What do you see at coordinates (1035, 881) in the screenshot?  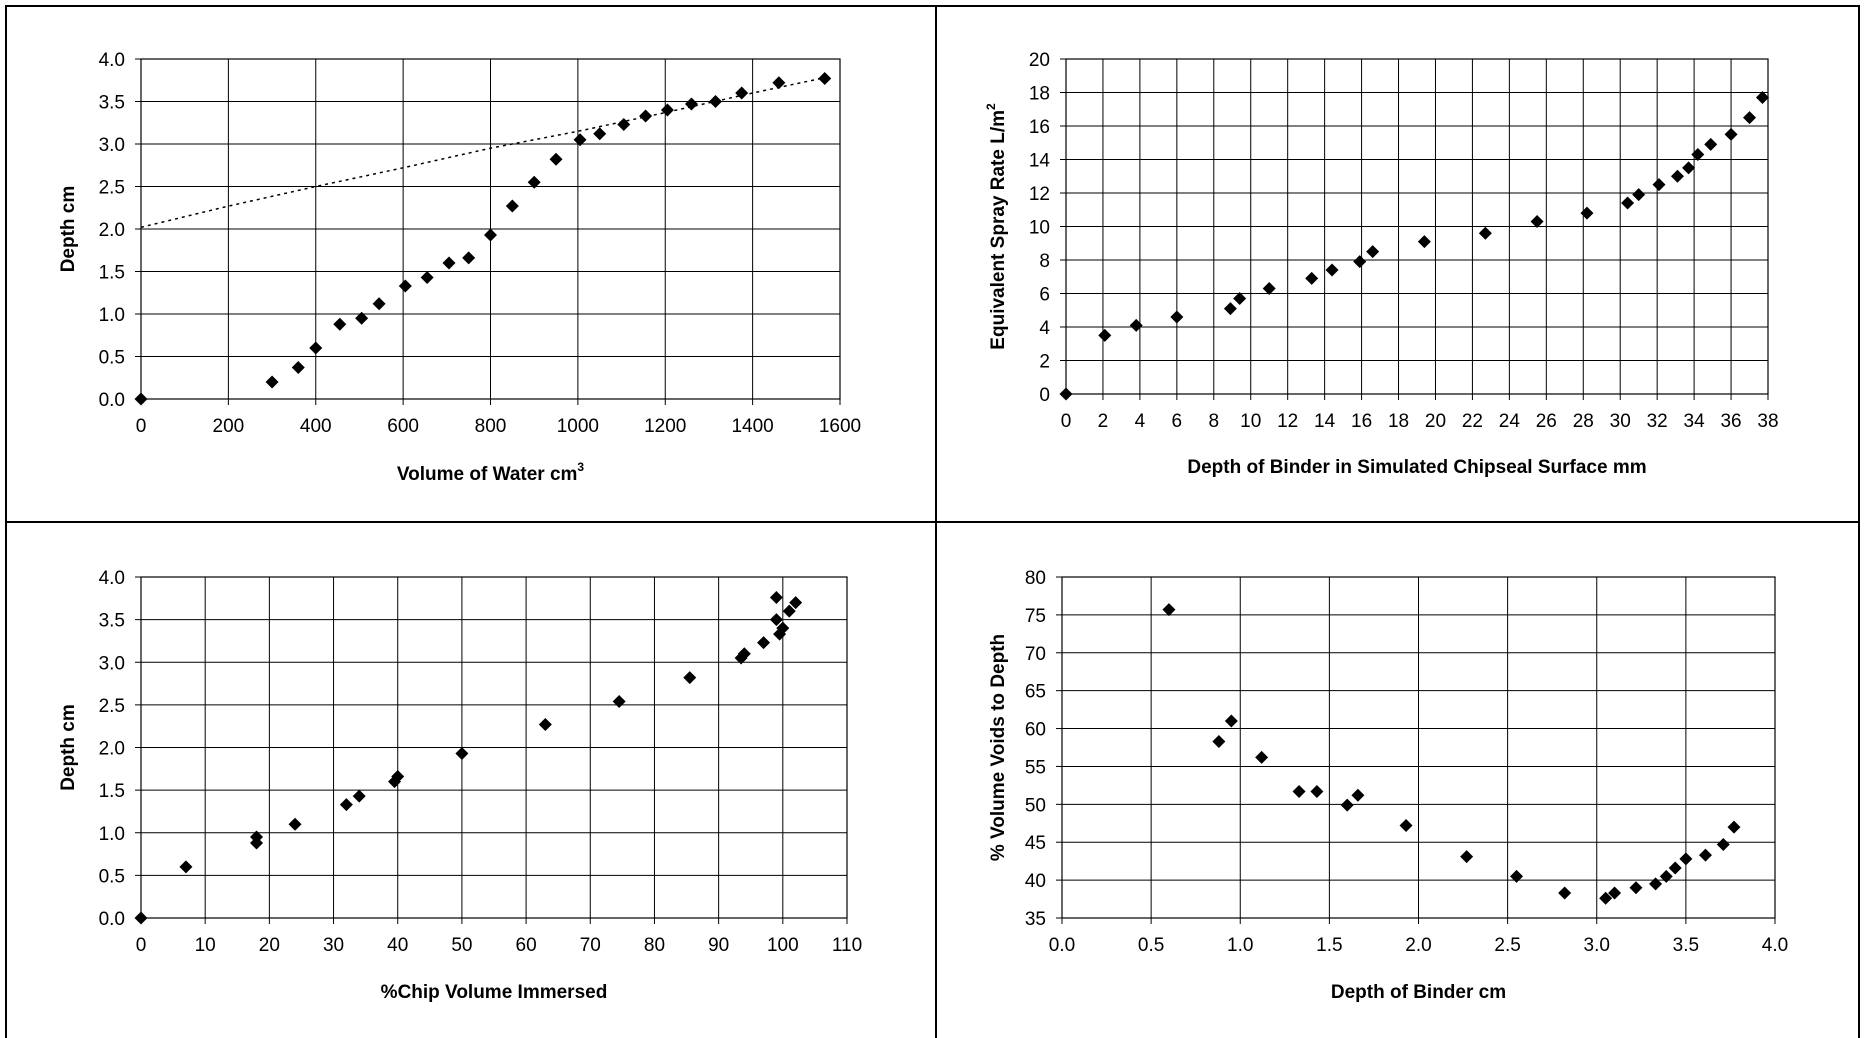 I see `y-tick-label: 40` at bounding box center [1035, 881].